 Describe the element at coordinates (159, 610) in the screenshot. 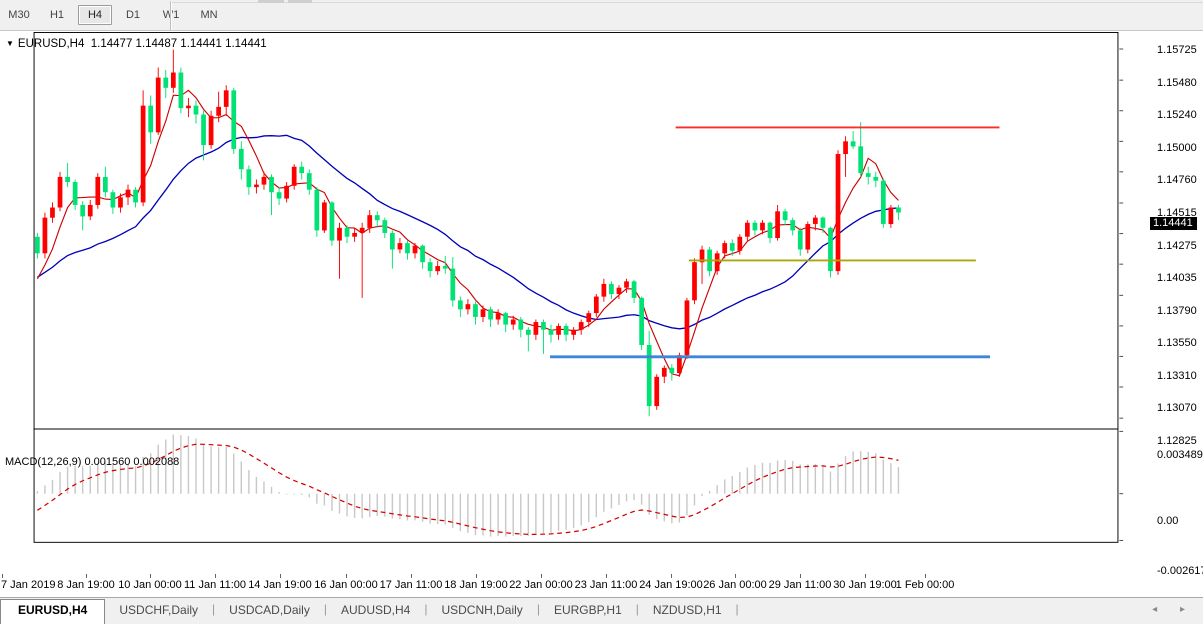

I see `chart-tab-USDCHF-Daily: USDCHF,Daily` at that location.